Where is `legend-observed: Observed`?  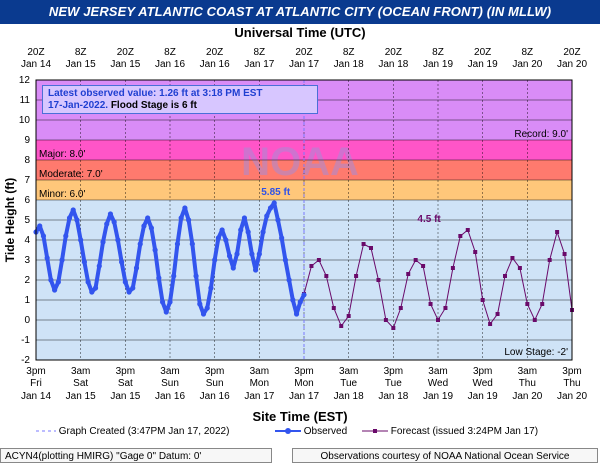
legend-observed: Observed is located at coordinates (311, 431).